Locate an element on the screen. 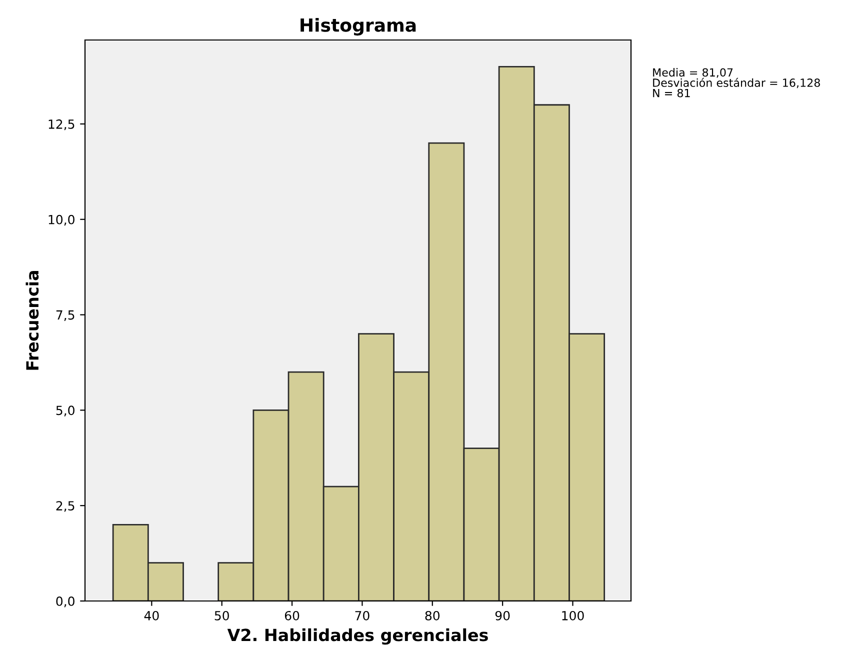 The width and height of the screenshot is (848, 669). x-tick-label: 40 is located at coordinates (151, 615).